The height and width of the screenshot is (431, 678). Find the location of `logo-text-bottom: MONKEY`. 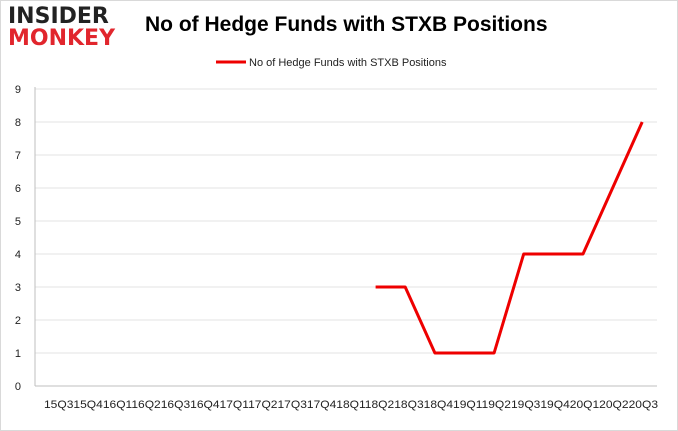

logo-text-bottom: MONKEY is located at coordinates (62, 38).